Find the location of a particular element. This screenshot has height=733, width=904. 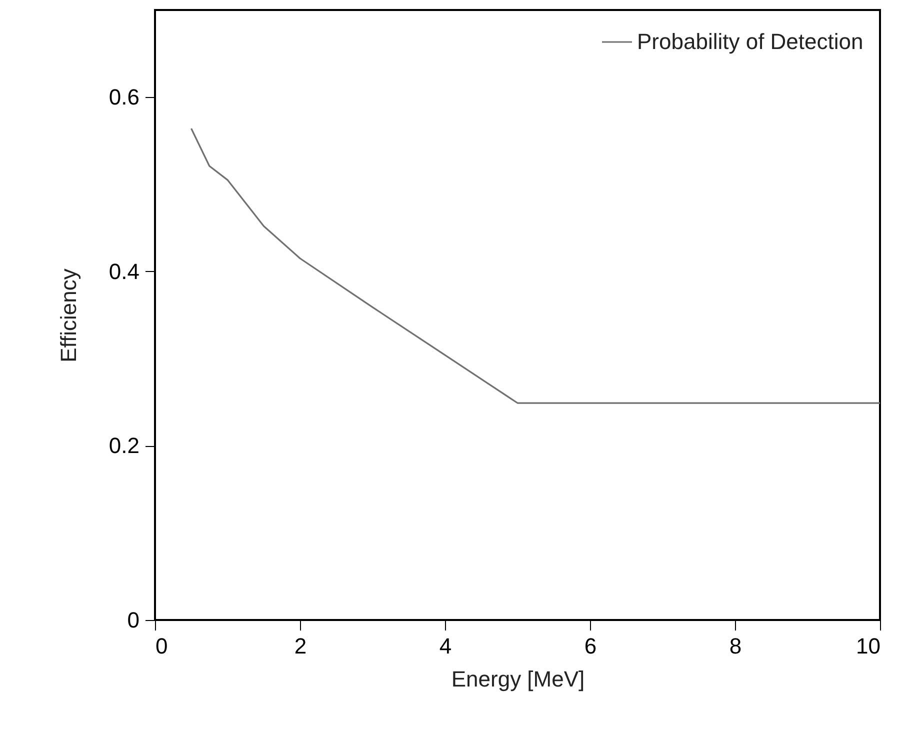

x-tick-label: 0 is located at coordinates (162, 646).